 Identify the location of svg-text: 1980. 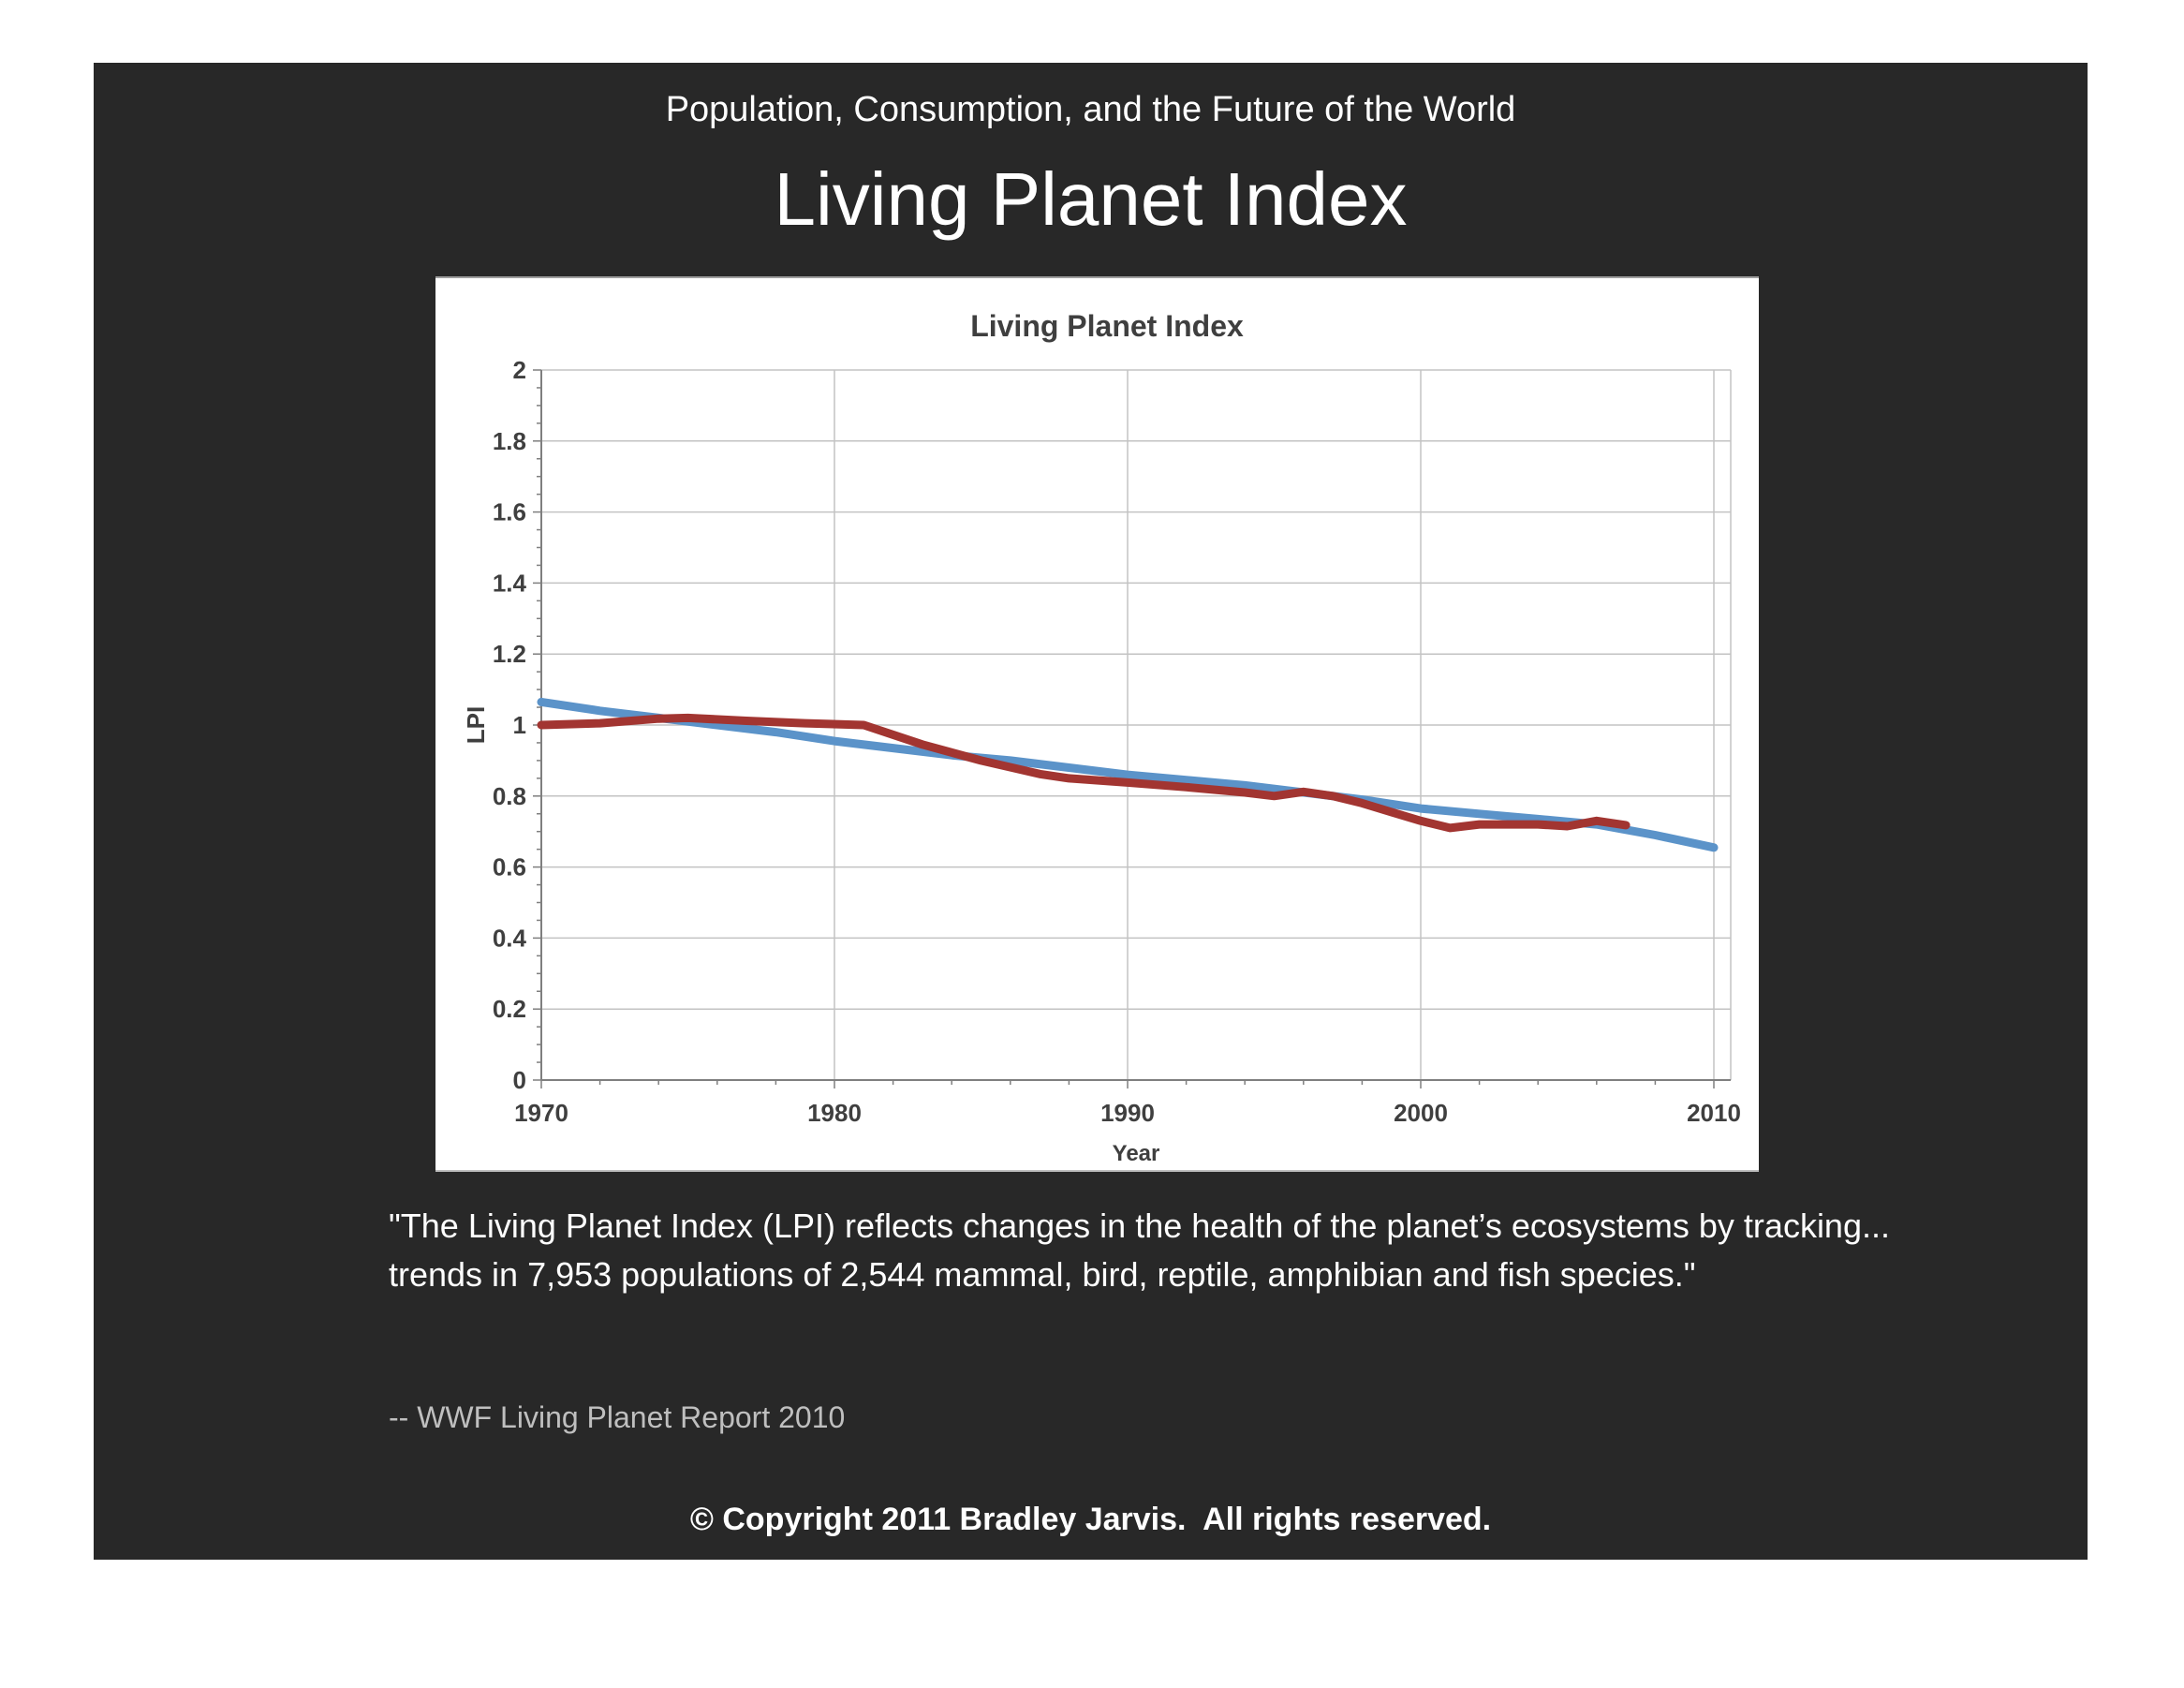
(834, 1113).